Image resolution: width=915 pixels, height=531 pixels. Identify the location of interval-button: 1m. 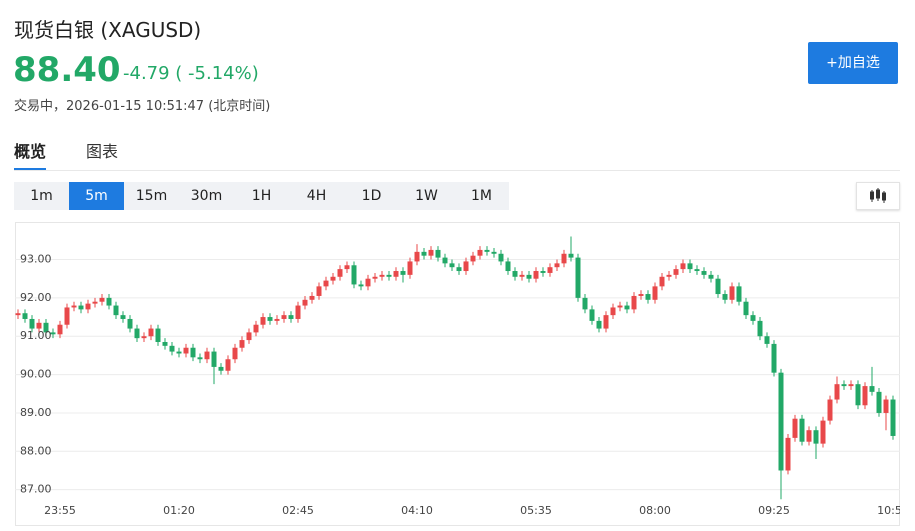
(41, 196).